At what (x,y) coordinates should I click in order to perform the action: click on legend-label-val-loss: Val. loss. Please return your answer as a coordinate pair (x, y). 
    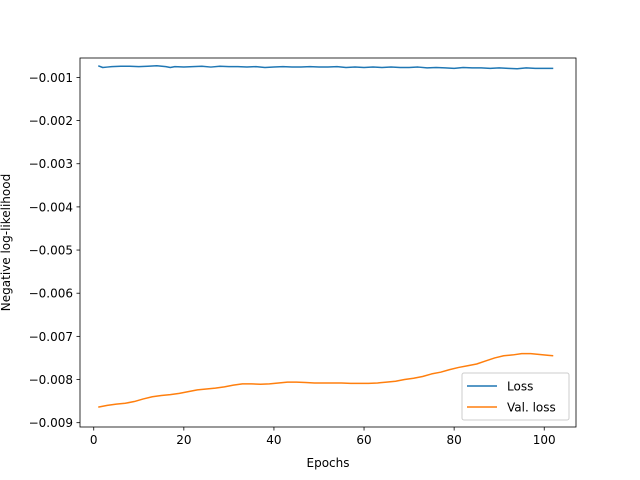
    Looking at the image, I should click on (531, 408).